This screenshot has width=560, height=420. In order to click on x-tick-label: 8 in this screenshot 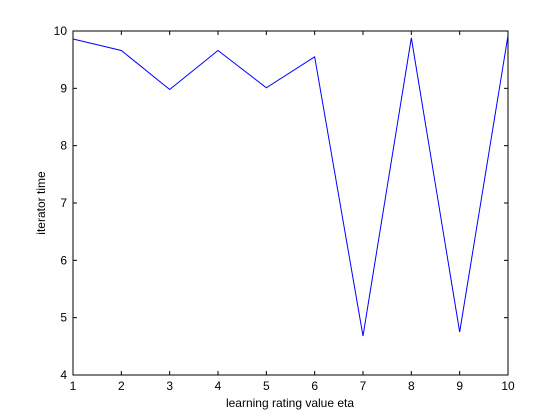, I will do `click(411, 386)`.